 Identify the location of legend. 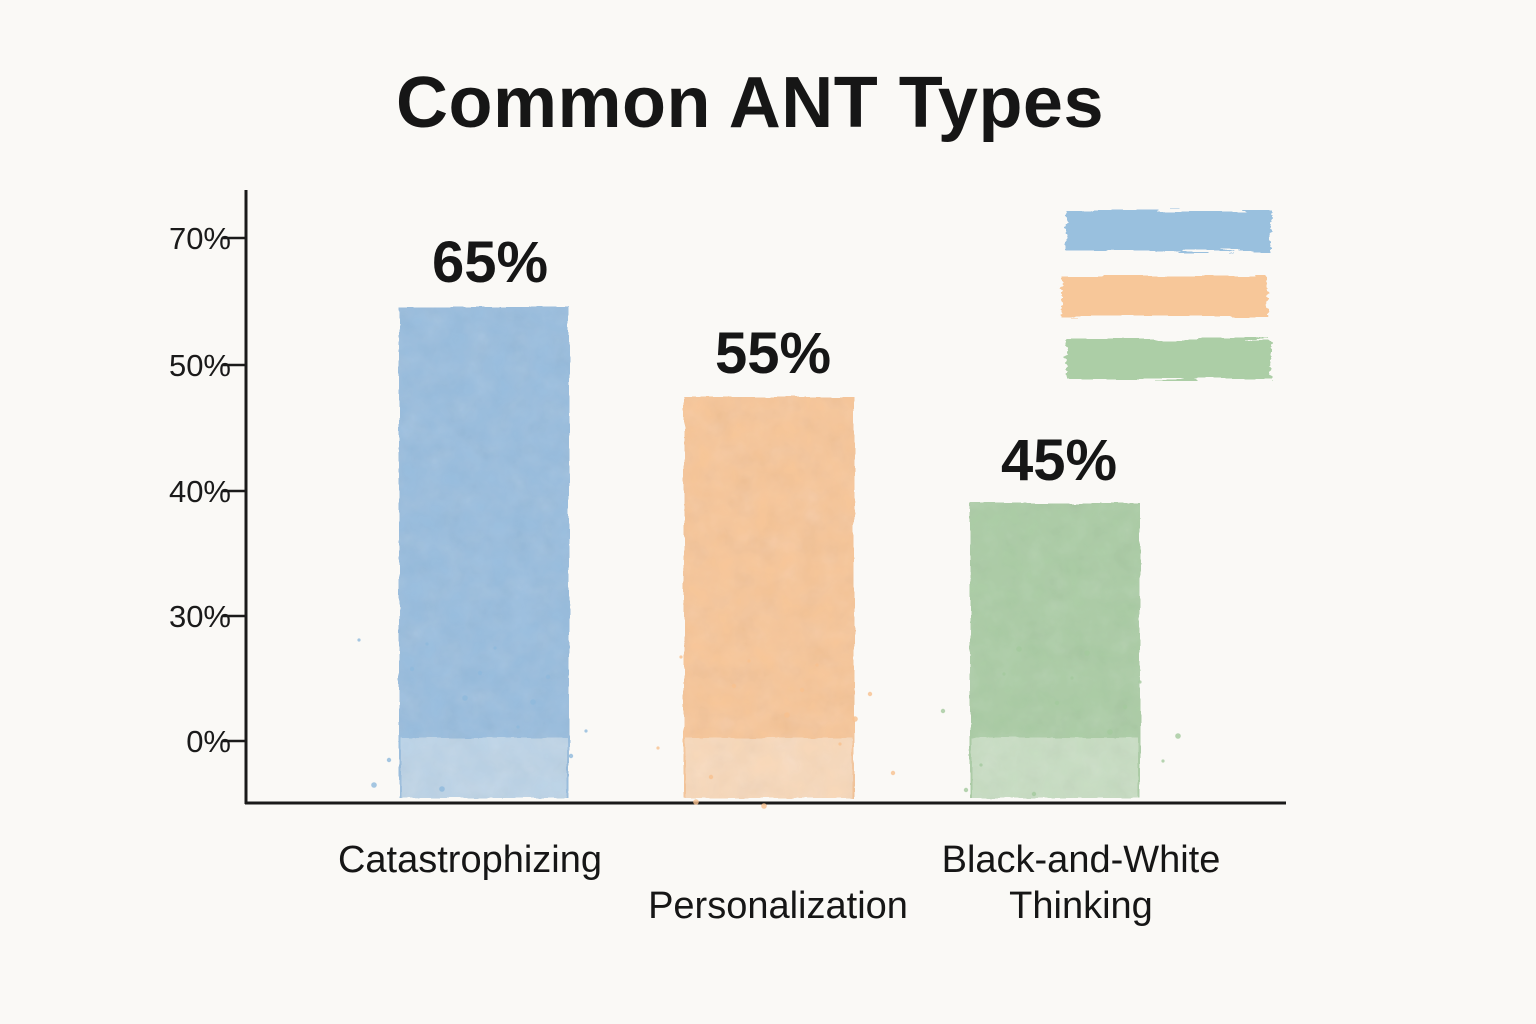
(1166, 295).